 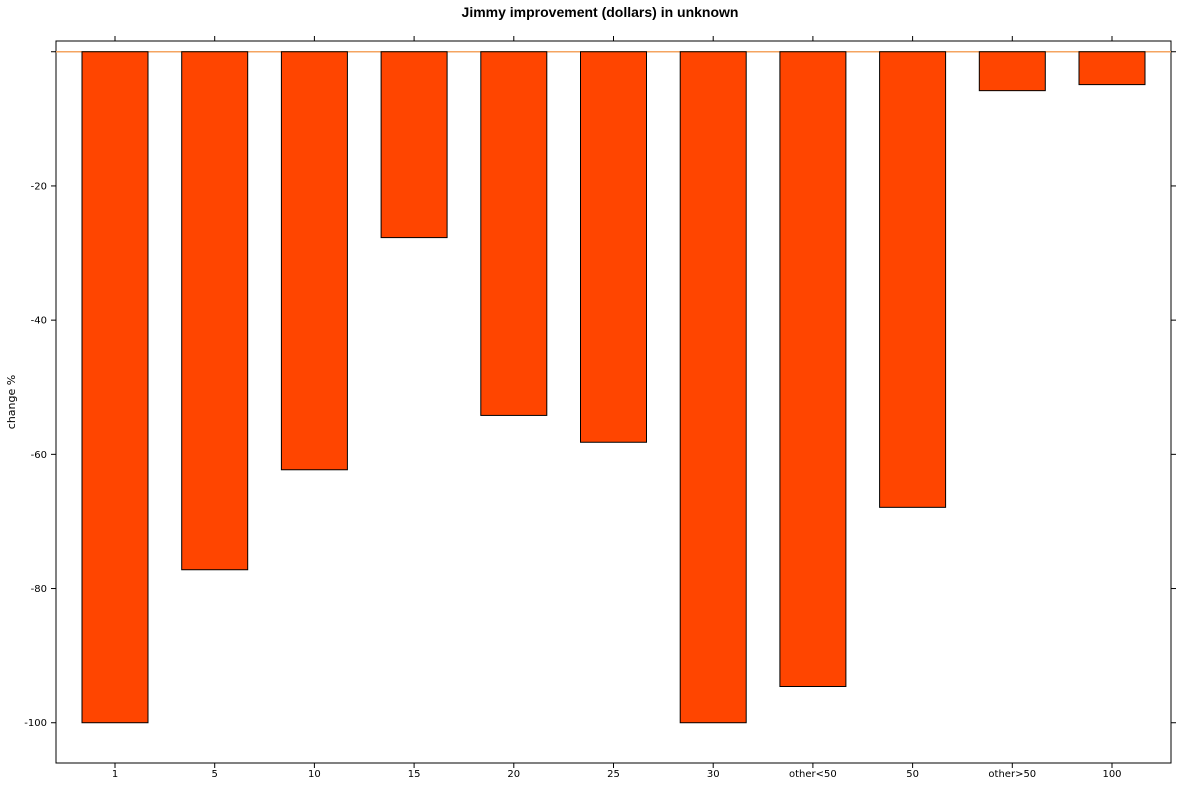 I want to click on x-tick-label: 5, so click(x=215, y=774).